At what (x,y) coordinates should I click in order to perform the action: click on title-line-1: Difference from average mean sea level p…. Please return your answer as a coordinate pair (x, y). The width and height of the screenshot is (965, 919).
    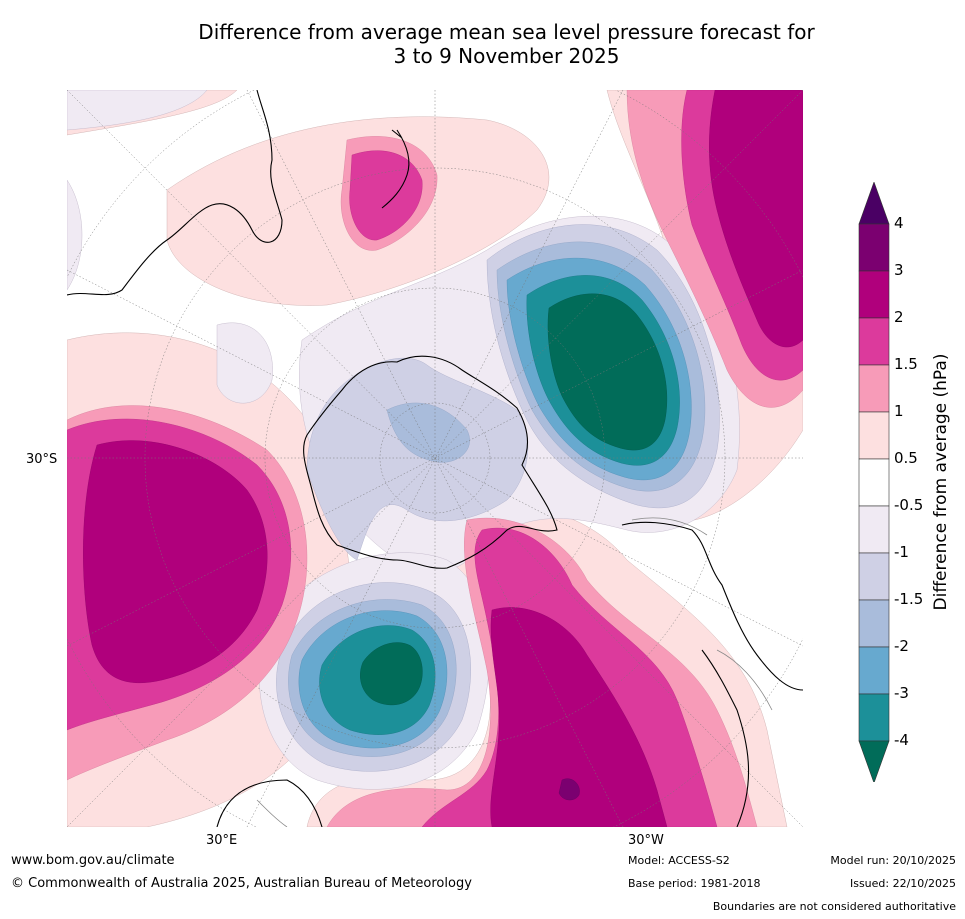
    Looking at the image, I should click on (506, 32).